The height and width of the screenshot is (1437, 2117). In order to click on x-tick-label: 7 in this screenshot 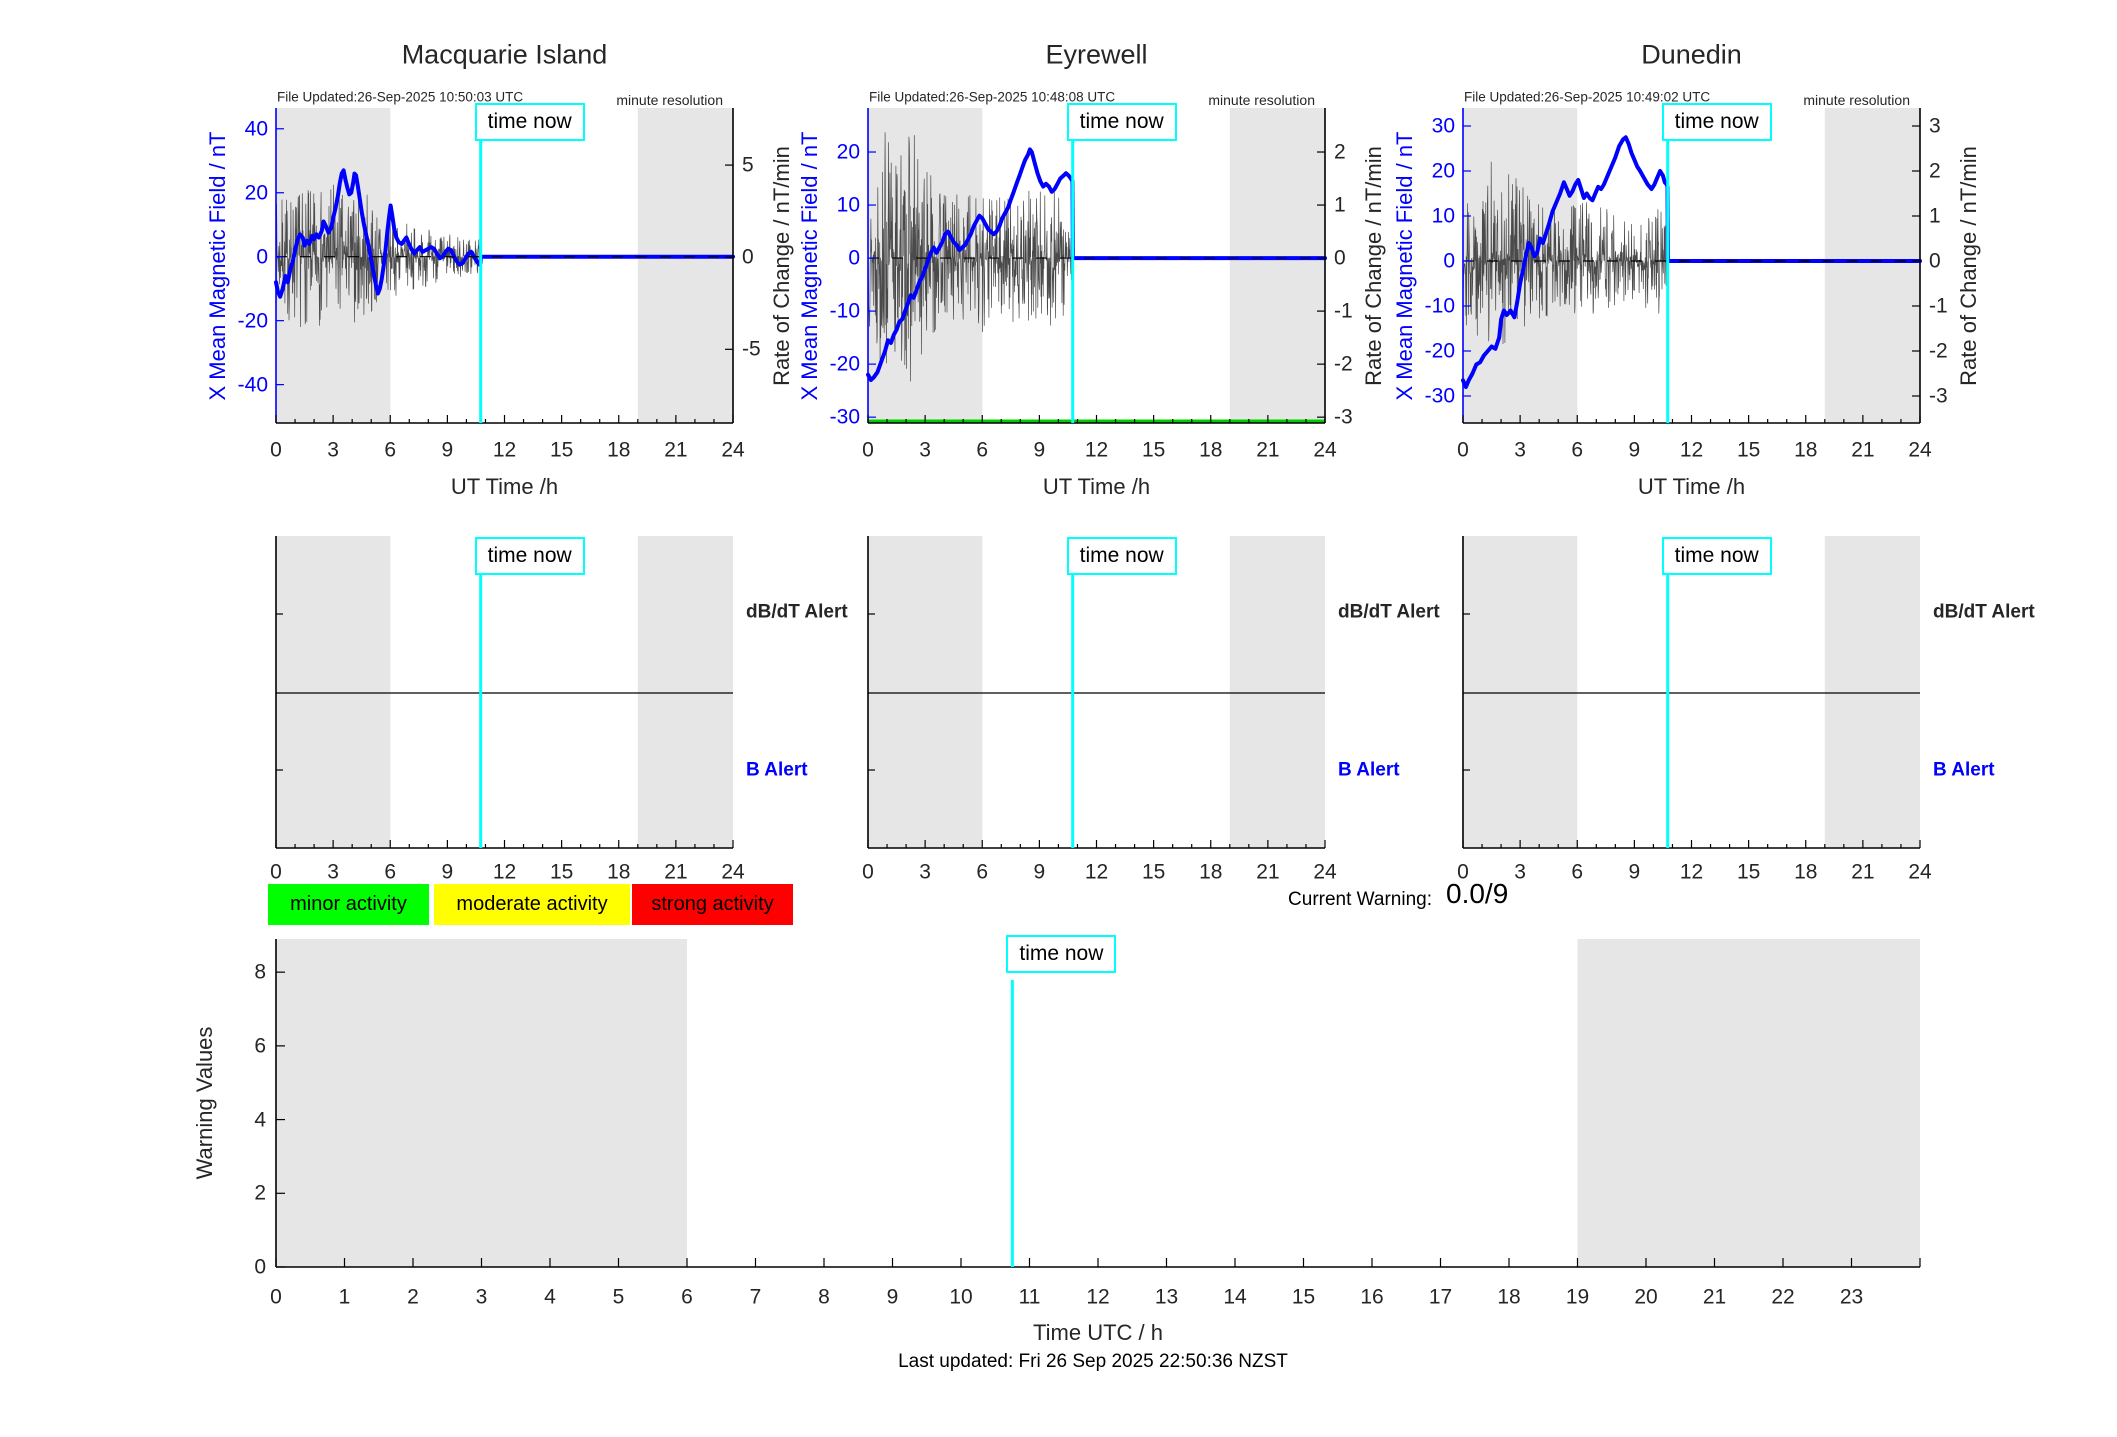, I will do `click(755, 1297)`.